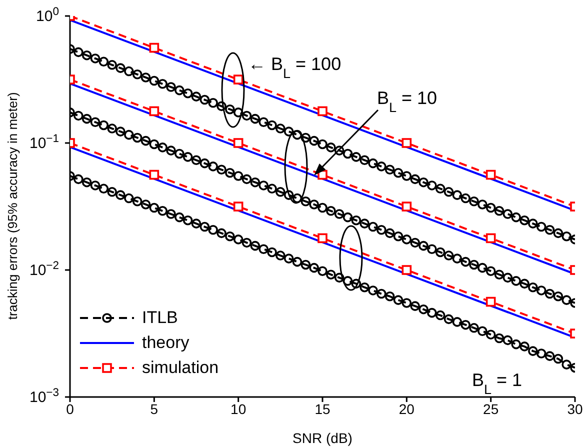 The image size is (586, 447). I want to click on x-tick-label: 20, so click(406, 408).